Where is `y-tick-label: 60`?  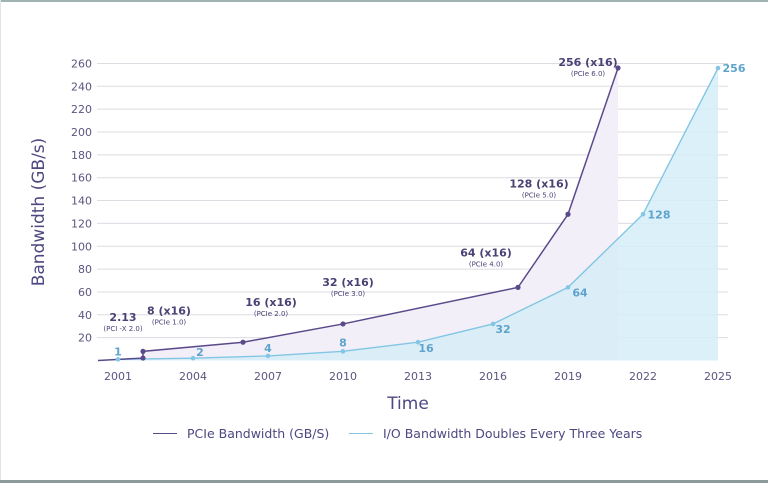
y-tick-label: 60 is located at coordinates (85, 292).